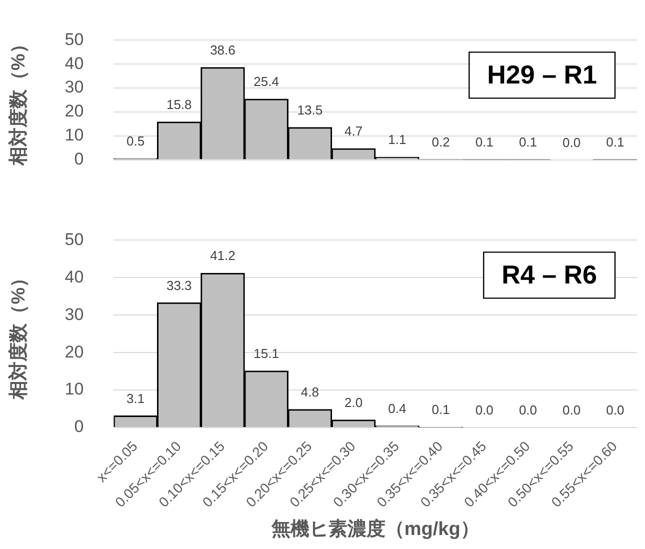  I want to click on data-label: 4.7, so click(353, 131).